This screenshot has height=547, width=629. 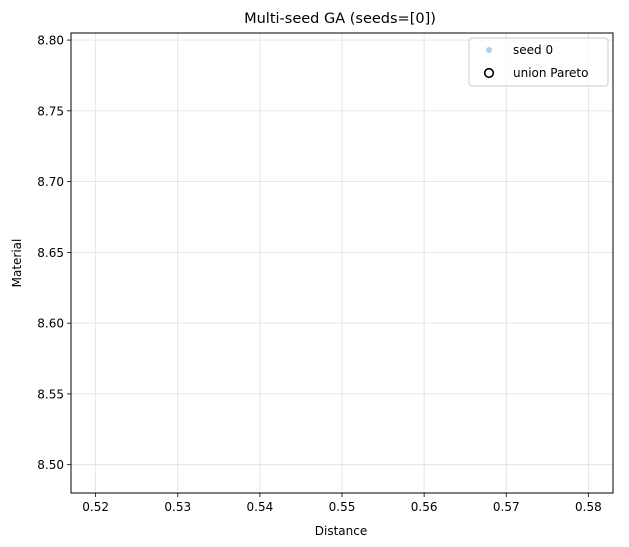 I want to click on y-axis-label: Material, so click(x=17, y=263).